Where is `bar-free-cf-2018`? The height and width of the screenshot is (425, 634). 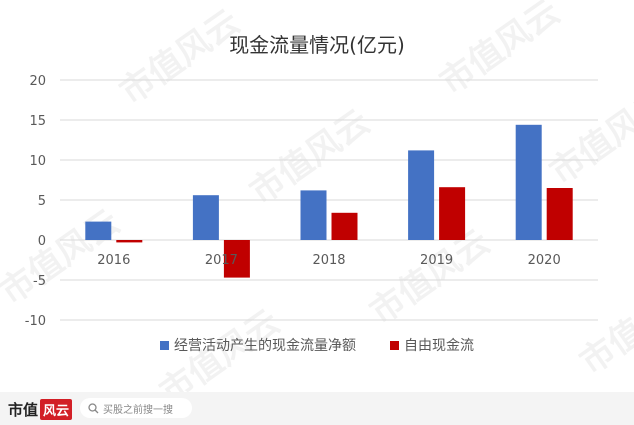
bar-free-cf-2018 is located at coordinates (344, 226).